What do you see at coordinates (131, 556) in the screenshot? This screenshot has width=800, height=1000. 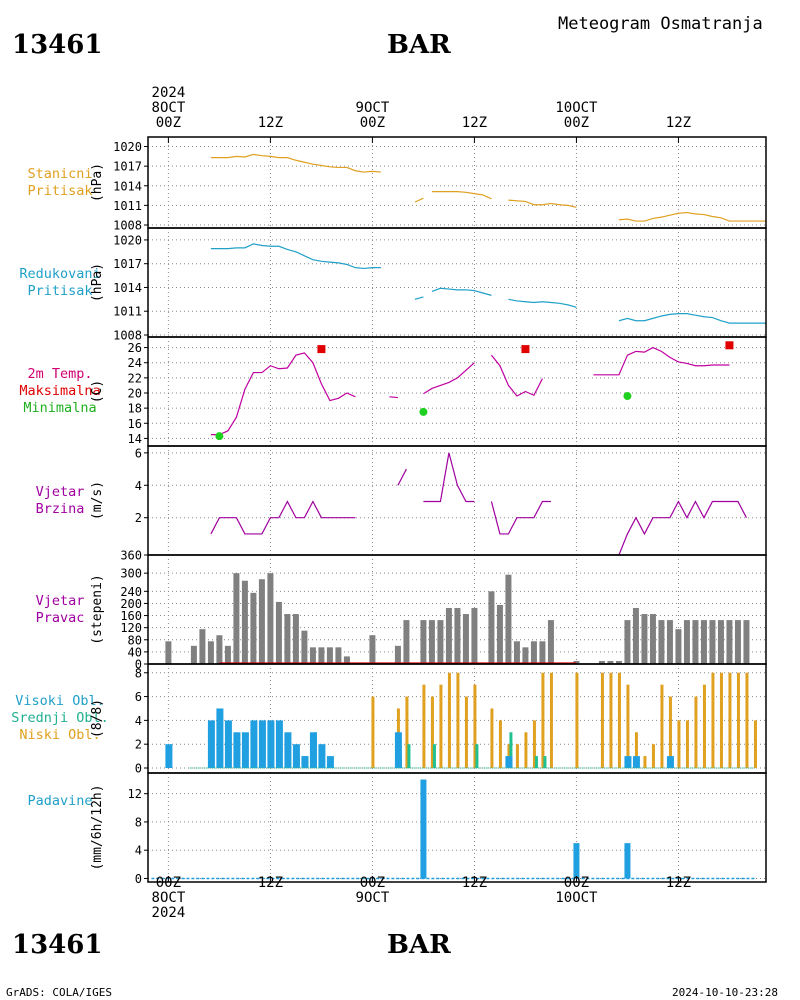 I see `y-tick-label: 360` at bounding box center [131, 556].